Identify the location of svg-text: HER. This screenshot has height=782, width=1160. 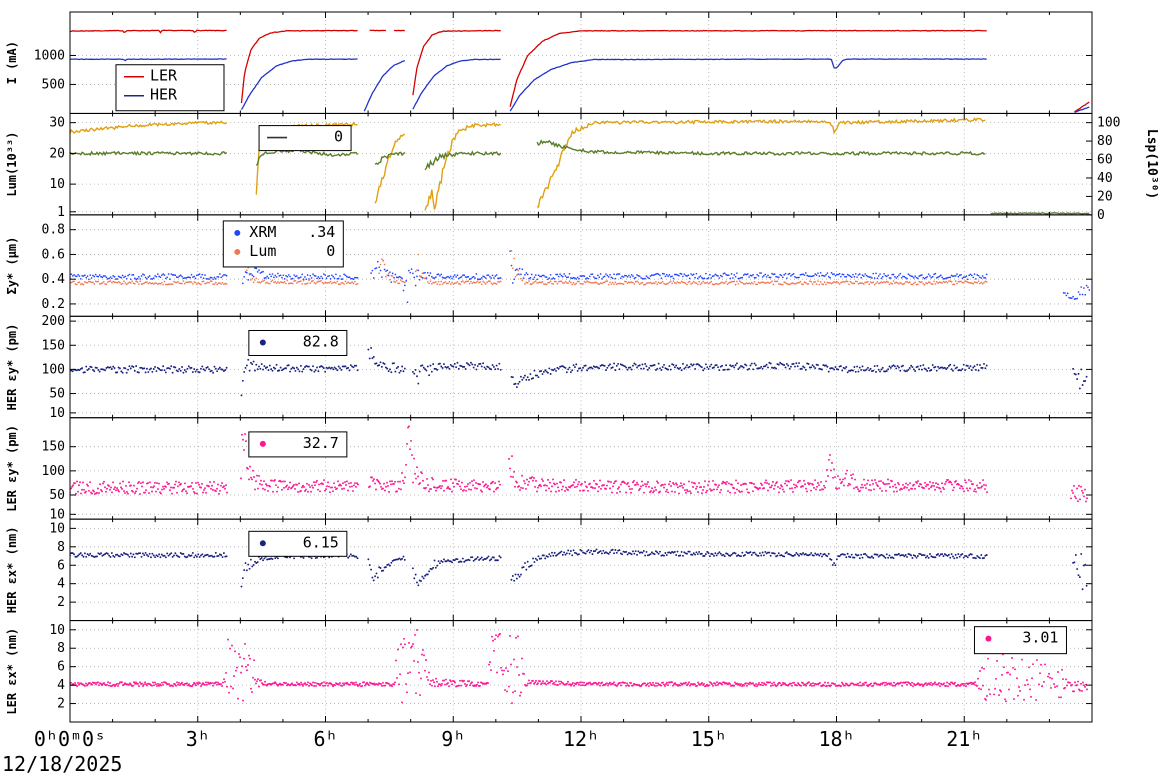
(164, 95).